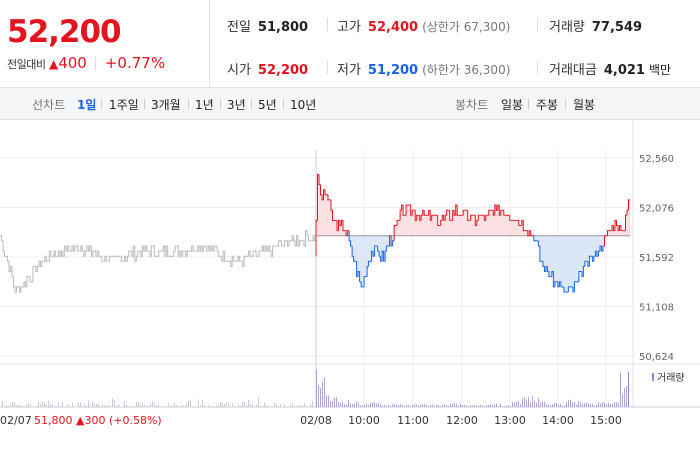 The height and width of the screenshot is (450, 700). What do you see at coordinates (204, 105) in the screenshot?
I see `tab-1year: 1년` at bounding box center [204, 105].